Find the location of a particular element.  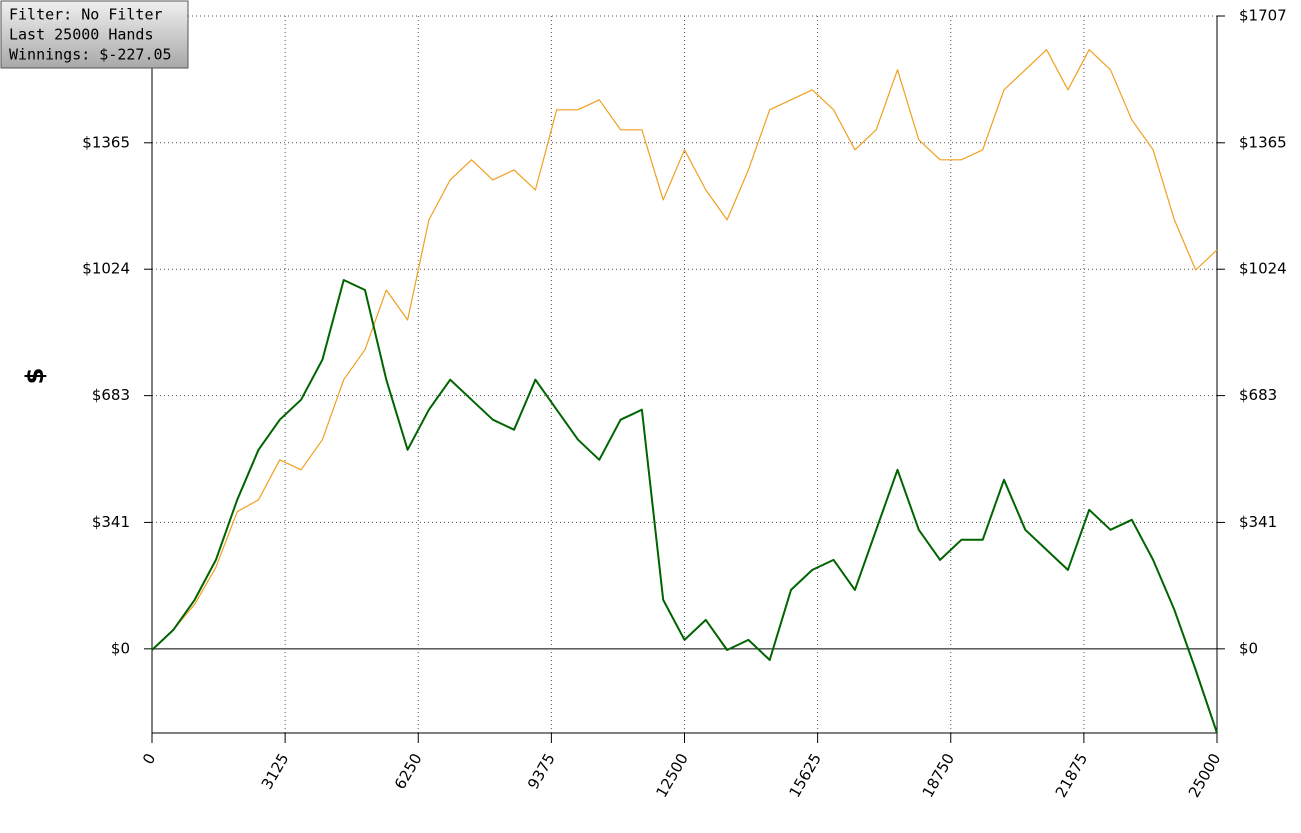

y-axis-label: $ is located at coordinates (35, 376).